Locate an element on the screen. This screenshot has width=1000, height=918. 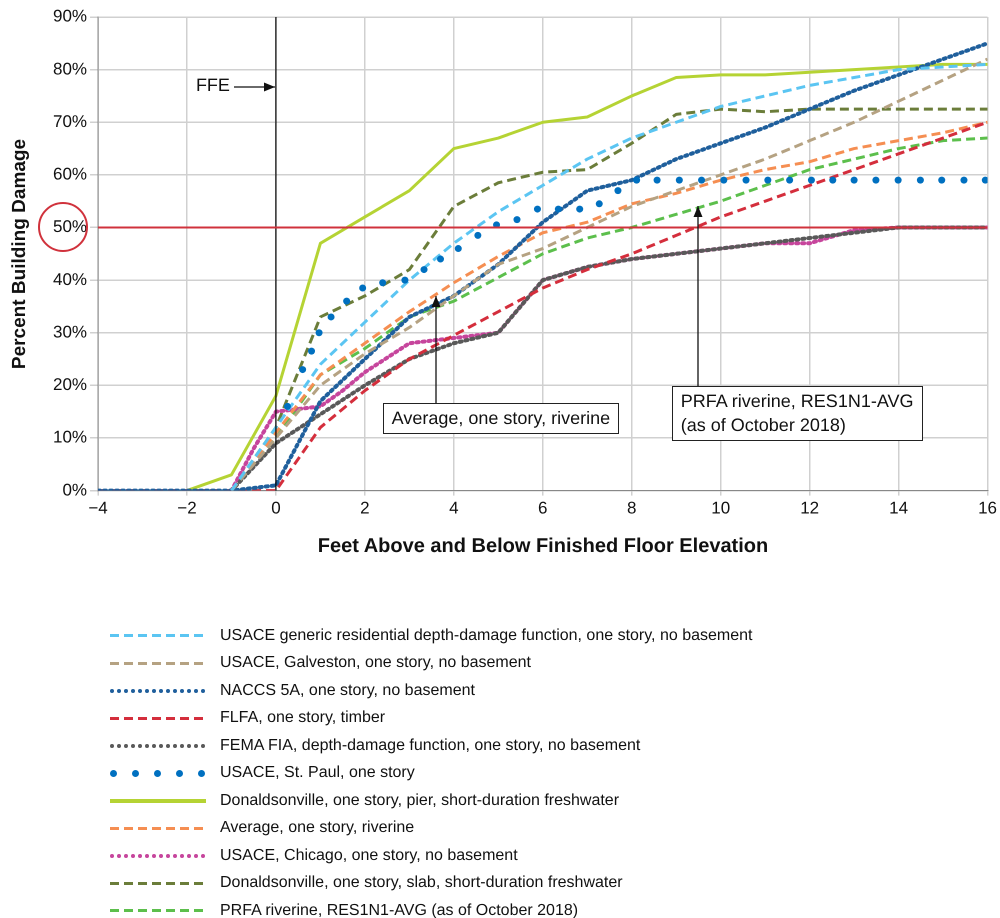
legend-label: NACCS 5A, one story, no basement is located at coordinates (347, 691).